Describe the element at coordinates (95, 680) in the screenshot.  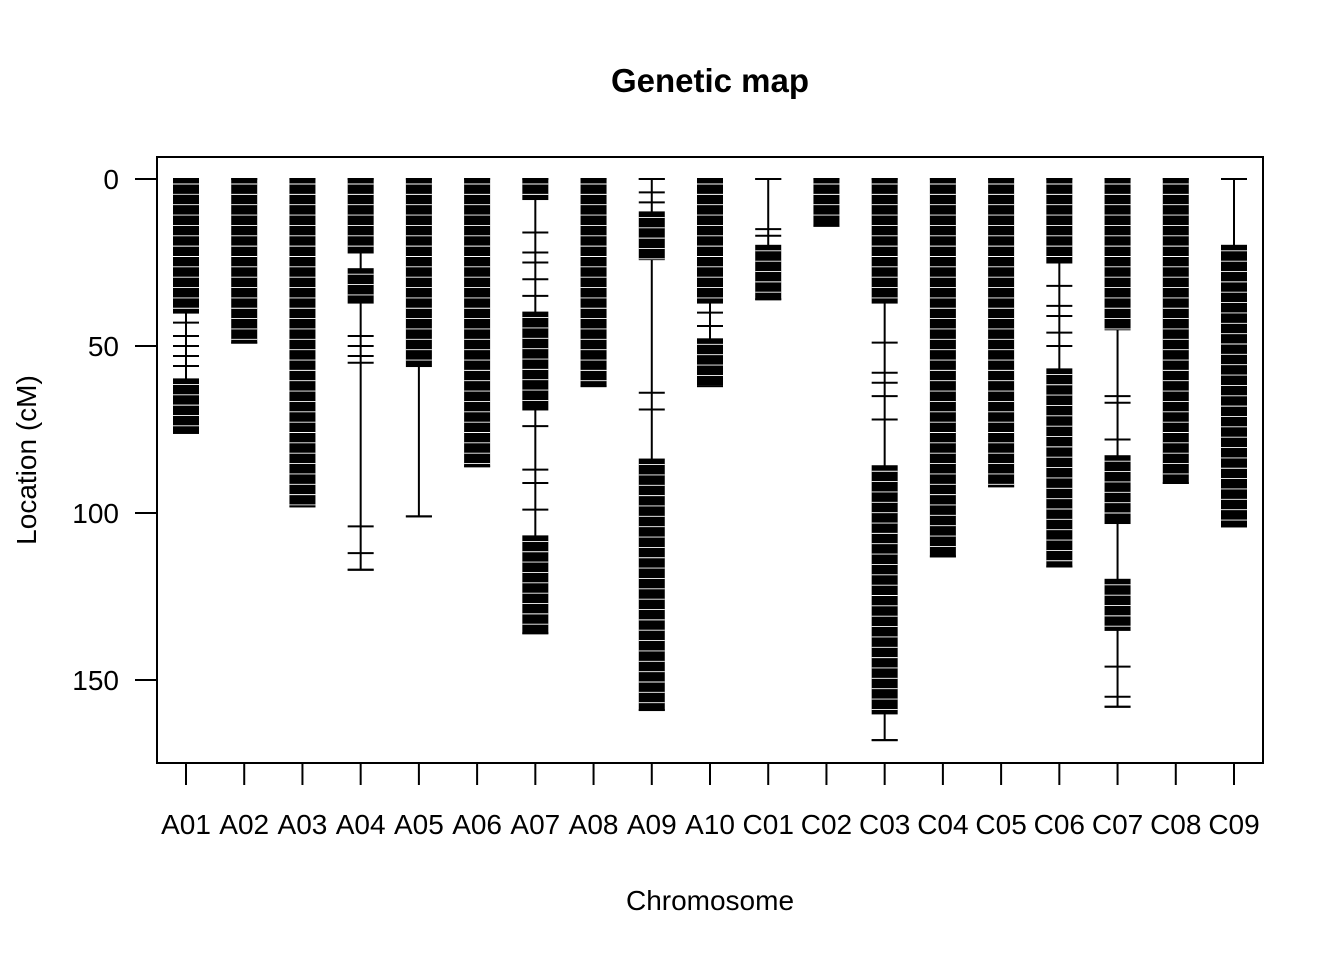
I see `y-tick-label: 150` at that location.